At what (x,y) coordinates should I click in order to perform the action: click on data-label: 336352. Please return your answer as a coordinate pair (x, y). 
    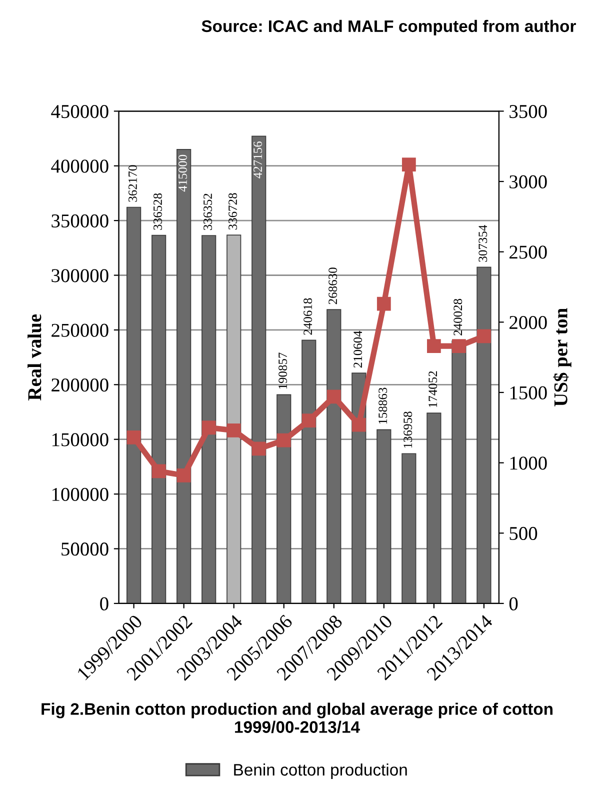
    Looking at the image, I should click on (208, 212).